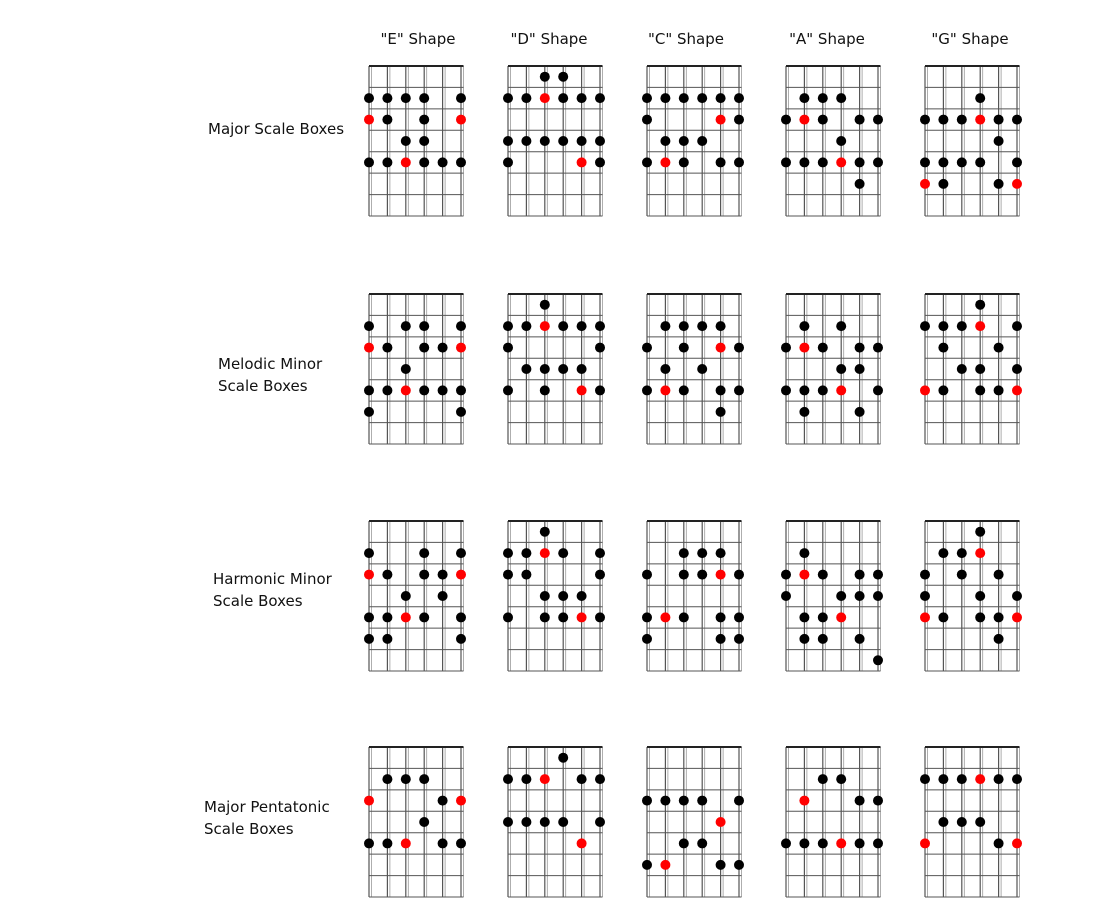 The height and width of the screenshot is (915, 1114). I want to click on scale-box-3-c, so click(693, 822).